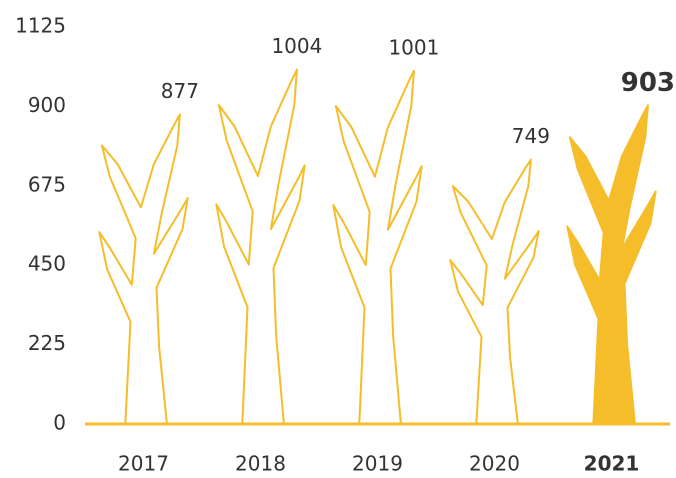 The height and width of the screenshot is (478, 676). Describe the element at coordinates (47, 343) in the screenshot. I see `y-tick-label: 225` at that location.